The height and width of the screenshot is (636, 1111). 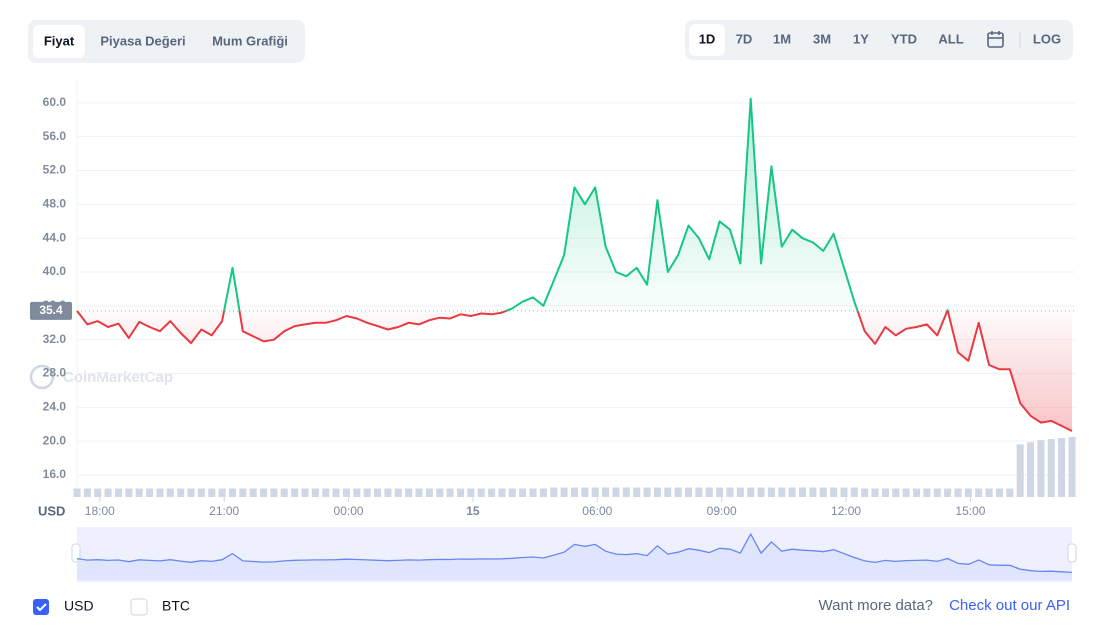 What do you see at coordinates (744, 38) in the screenshot?
I see `range-button: 7D` at bounding box center [744, 38].